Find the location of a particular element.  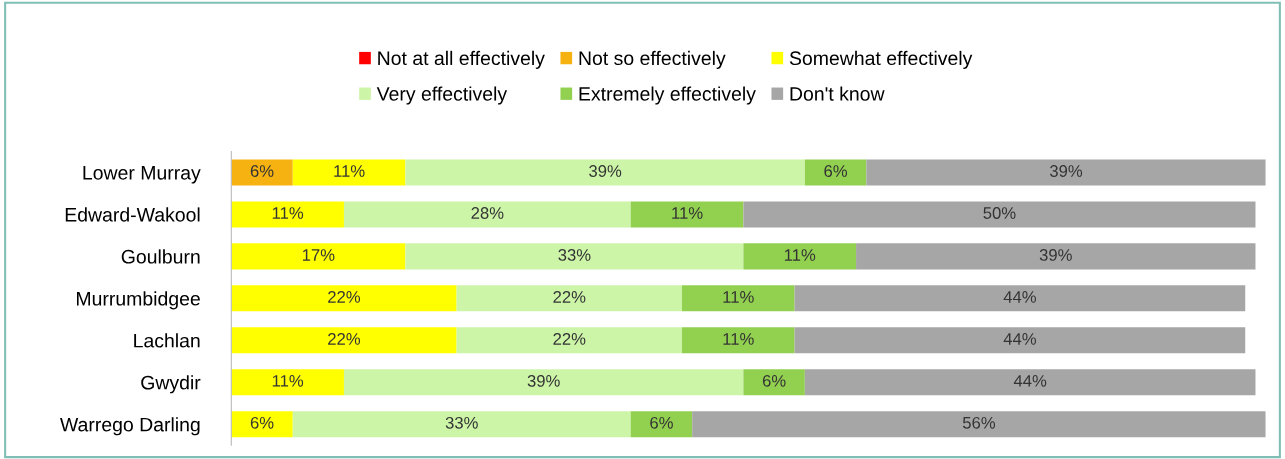

y-tick-label: Lachlan is located at coordinates (167, 340).